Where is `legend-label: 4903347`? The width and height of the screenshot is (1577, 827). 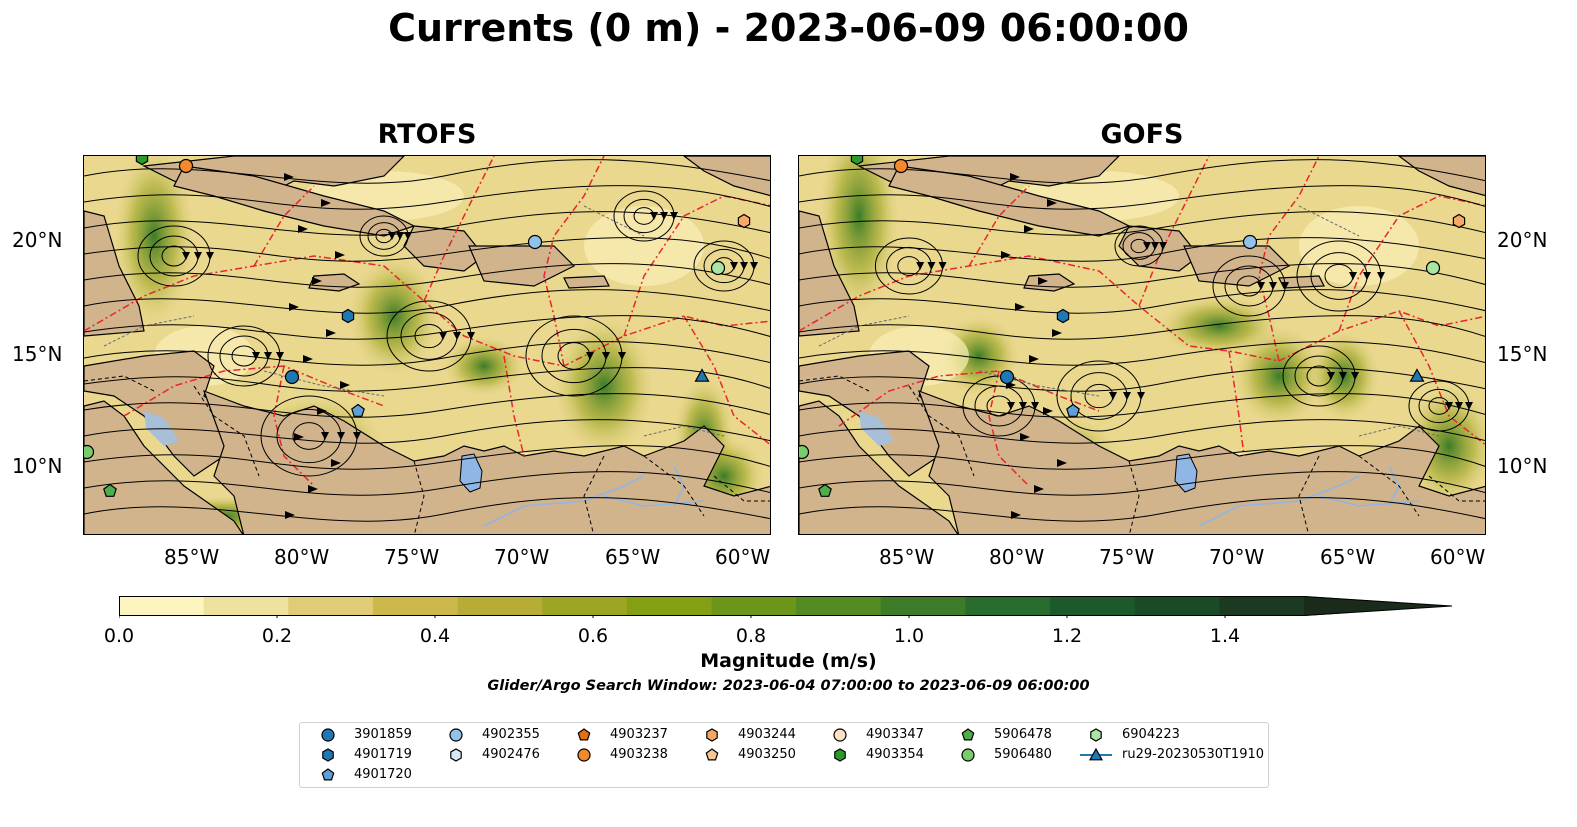 legend-label: 4903347 is located at coordinates (895, 734).